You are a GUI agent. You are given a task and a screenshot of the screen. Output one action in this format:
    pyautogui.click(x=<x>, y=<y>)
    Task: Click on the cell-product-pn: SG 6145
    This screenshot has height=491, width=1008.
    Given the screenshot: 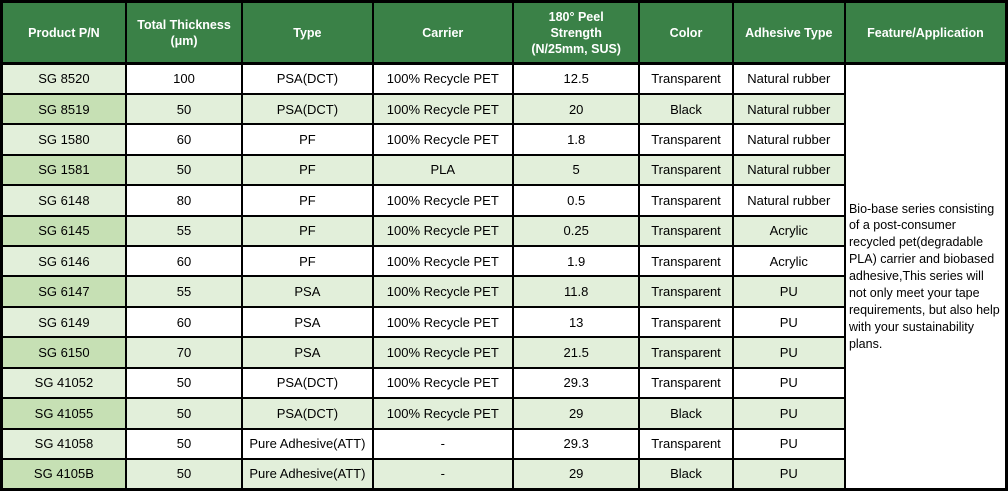 What is the action you would take?
    pyautogui.click(x=63, y=231)
    